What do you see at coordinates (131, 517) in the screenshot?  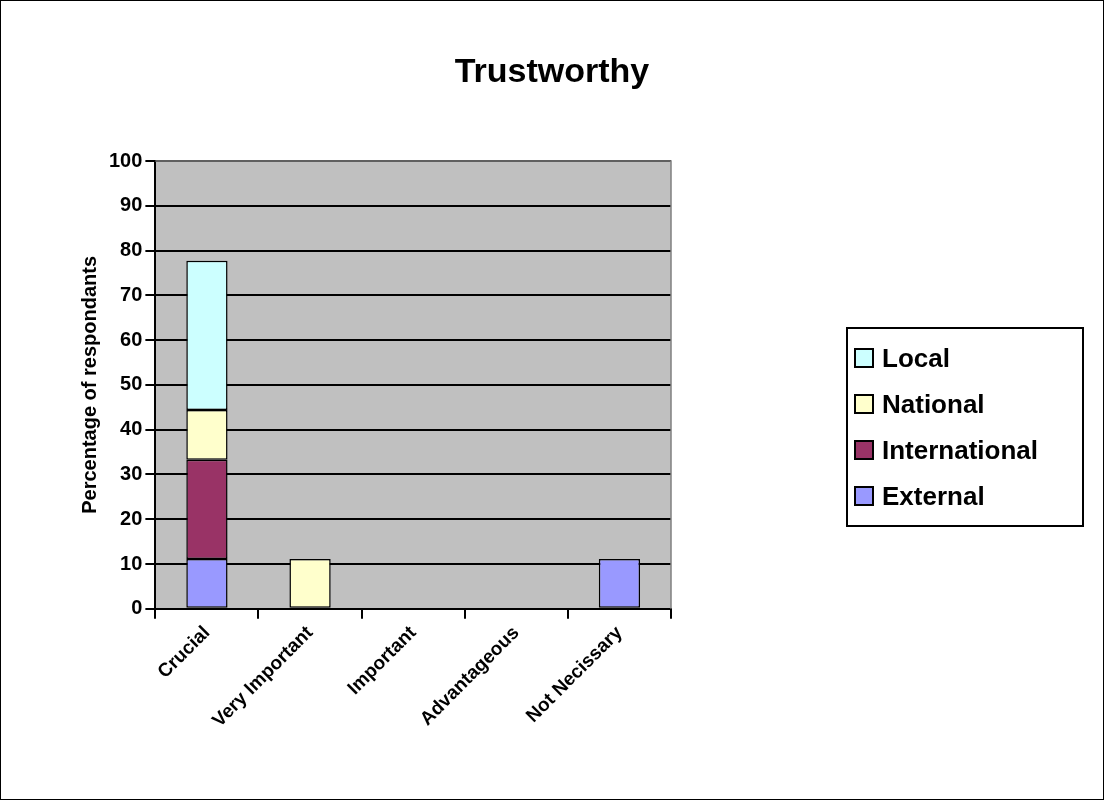 I see `y-tick-label: 20` at bounding box center [131, 517].